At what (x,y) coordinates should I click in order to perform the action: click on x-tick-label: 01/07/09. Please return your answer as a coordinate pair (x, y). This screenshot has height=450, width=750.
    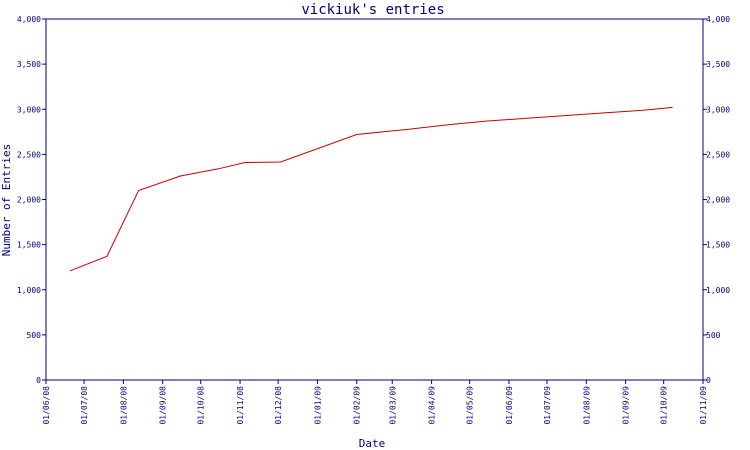
    Looking at the image, I should click on (547, 405).